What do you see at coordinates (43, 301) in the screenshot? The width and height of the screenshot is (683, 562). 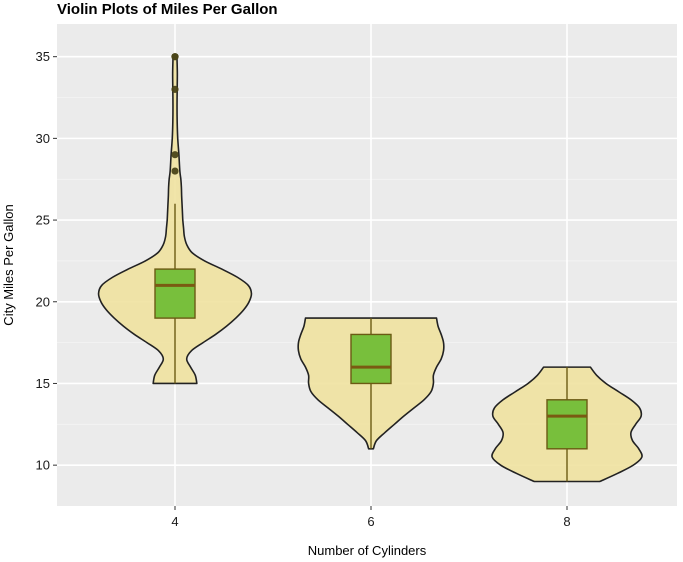 I see `y-tick-label: 20` at bounding box center [43, 301].